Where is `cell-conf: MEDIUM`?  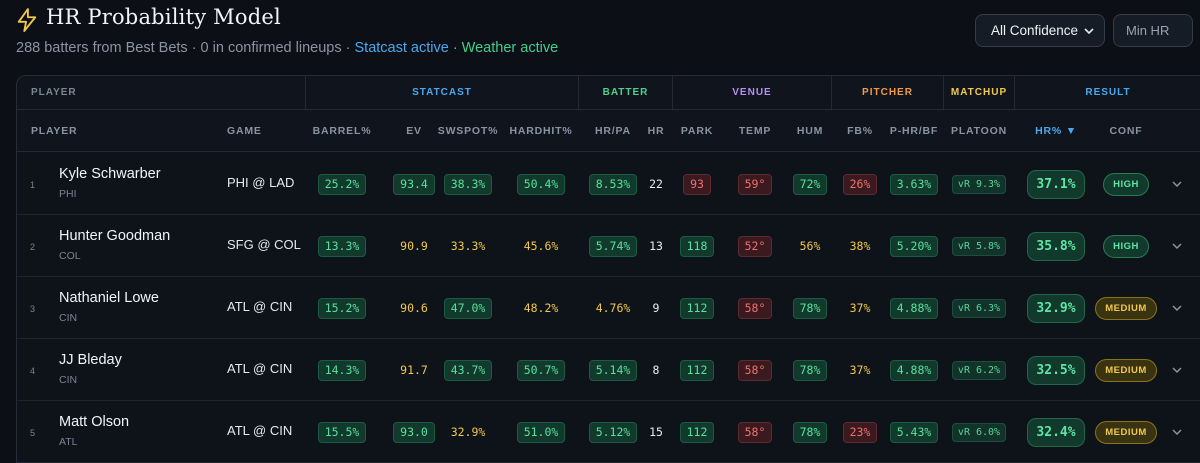 cell-conf: MEDIUM is located at coordinates (1126, 432).